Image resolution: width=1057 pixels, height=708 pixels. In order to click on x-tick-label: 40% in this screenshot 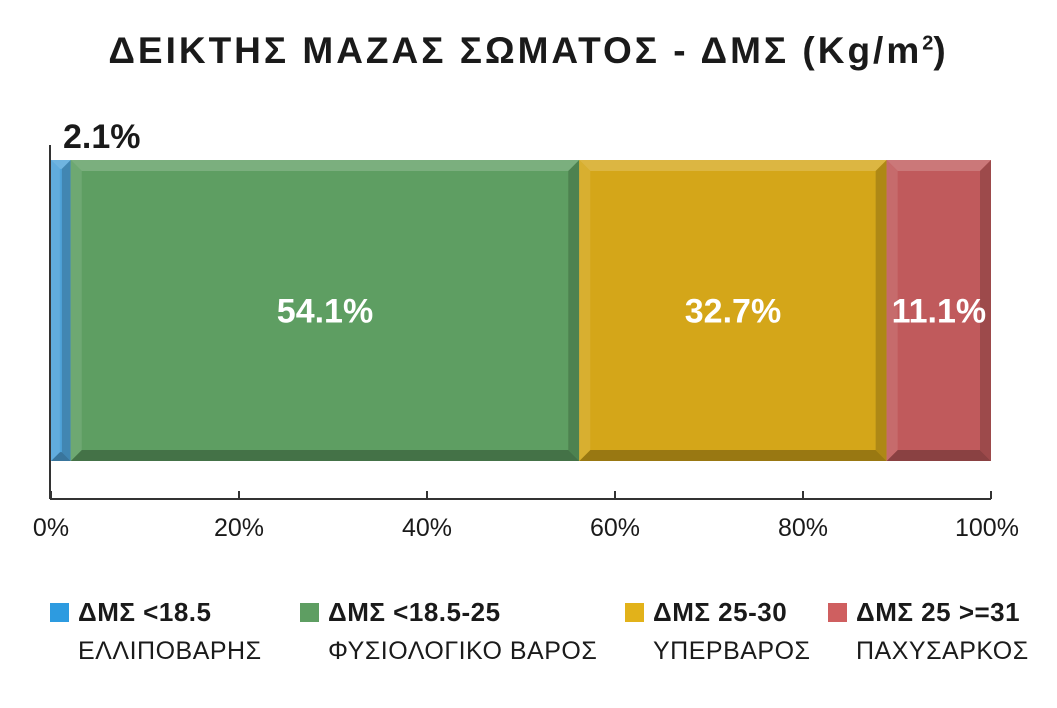, I will do `click(427, 528)`.